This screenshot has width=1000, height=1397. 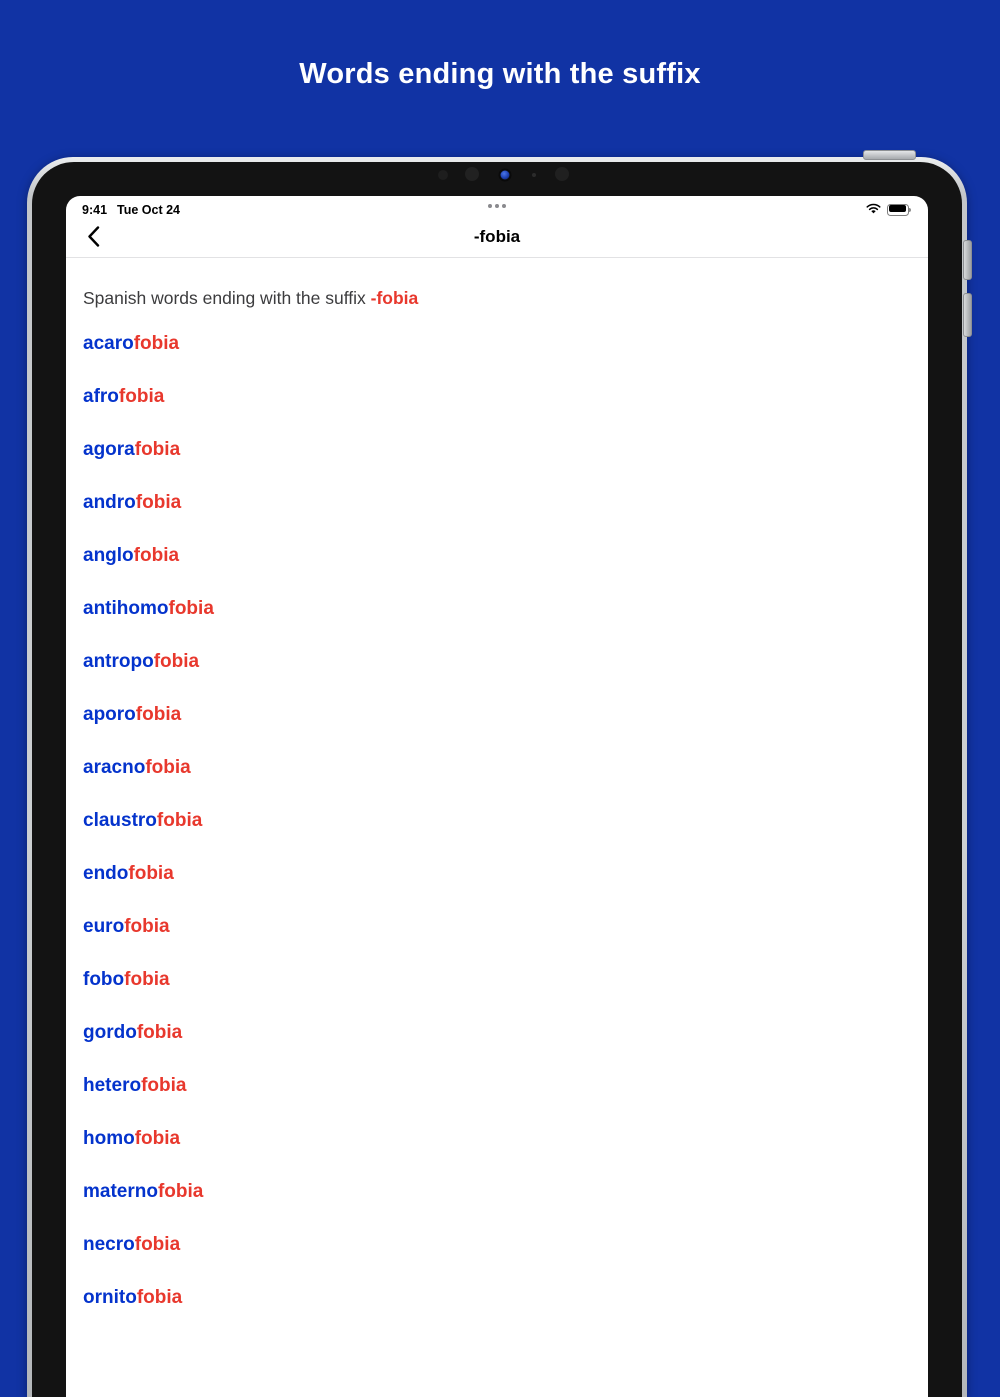 I want to click on word-item: antropofobia, so click(x=141, y=662).